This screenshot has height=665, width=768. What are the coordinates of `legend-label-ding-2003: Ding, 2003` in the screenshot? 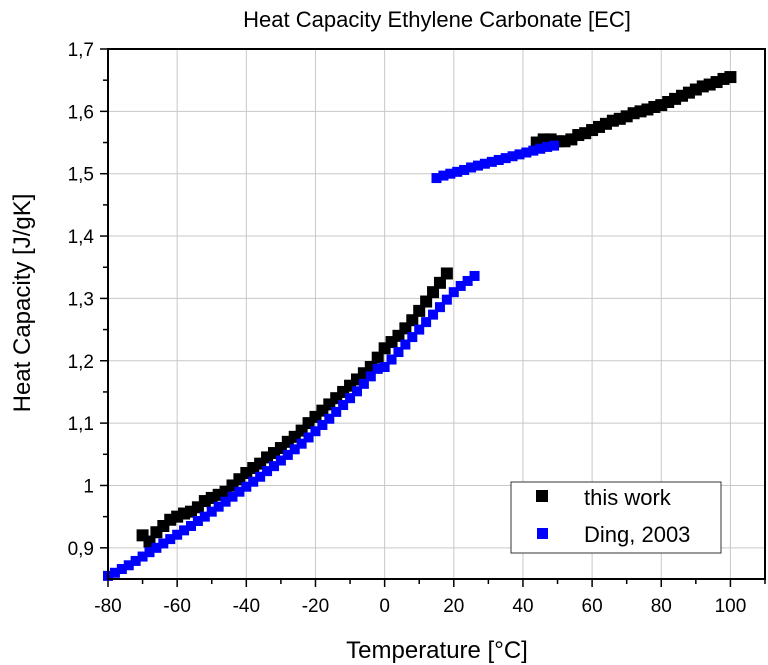 It's located at (637, 534).